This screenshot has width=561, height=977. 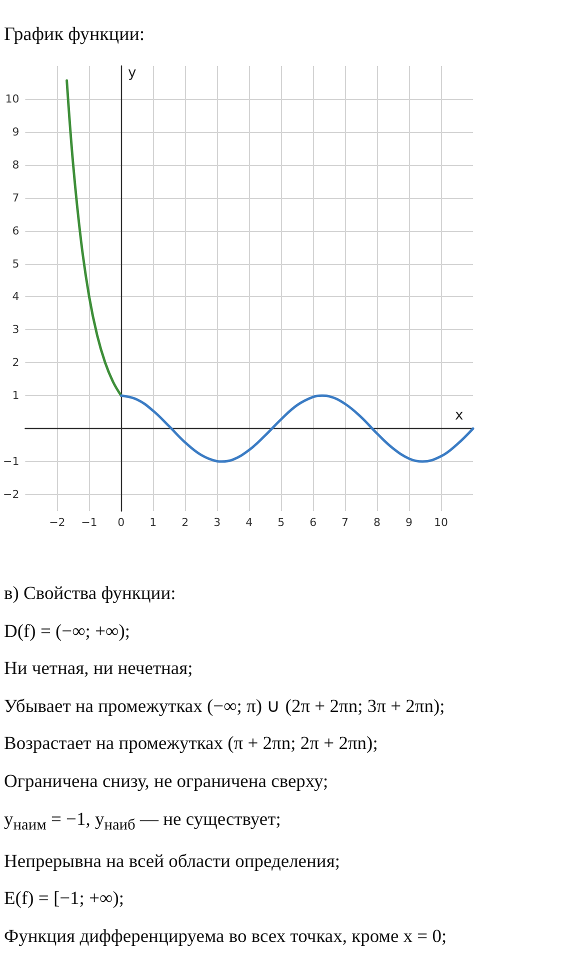 I want to click on y-tick-label: 9, so click(x=16, y=131).